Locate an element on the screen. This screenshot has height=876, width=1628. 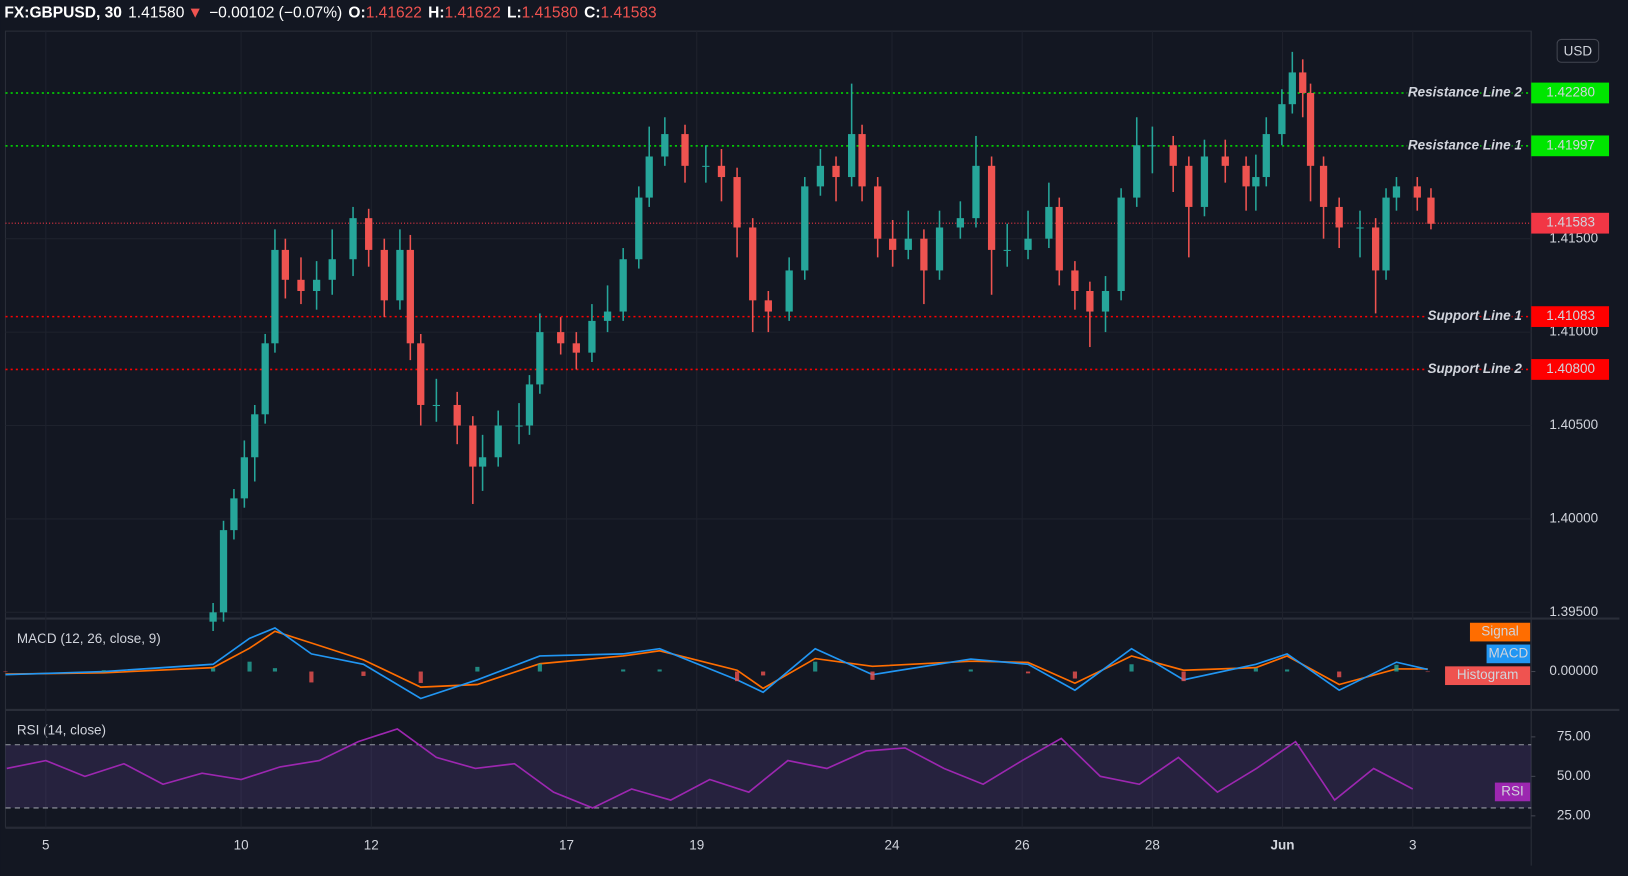
ohlc-label: C: is located at coordinates (592, 13).